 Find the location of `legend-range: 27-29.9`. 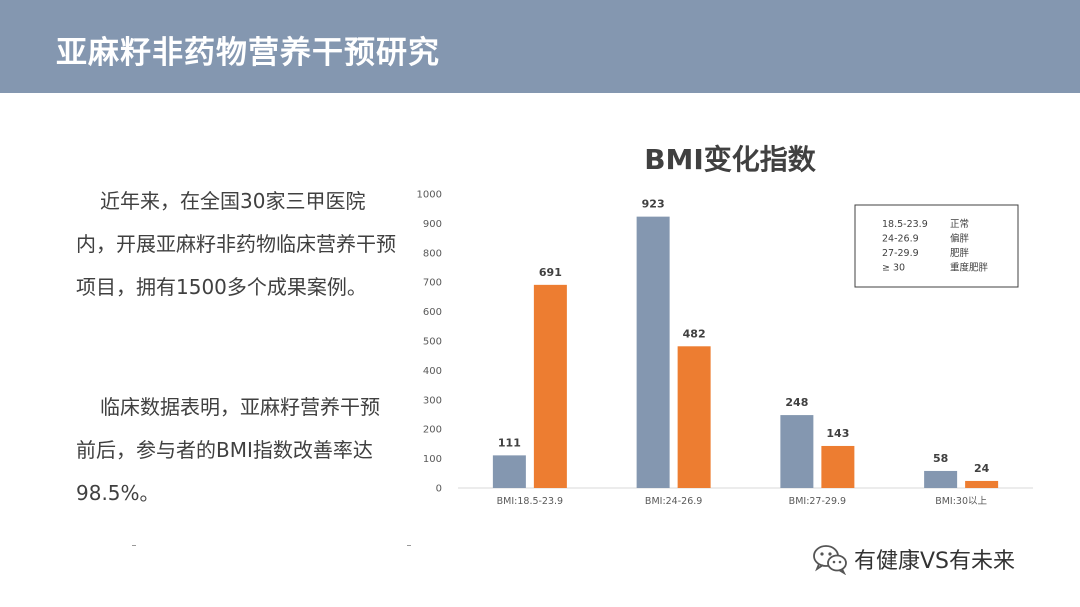

legend-range: 27-29.9 is located at coordinates (900, 253).